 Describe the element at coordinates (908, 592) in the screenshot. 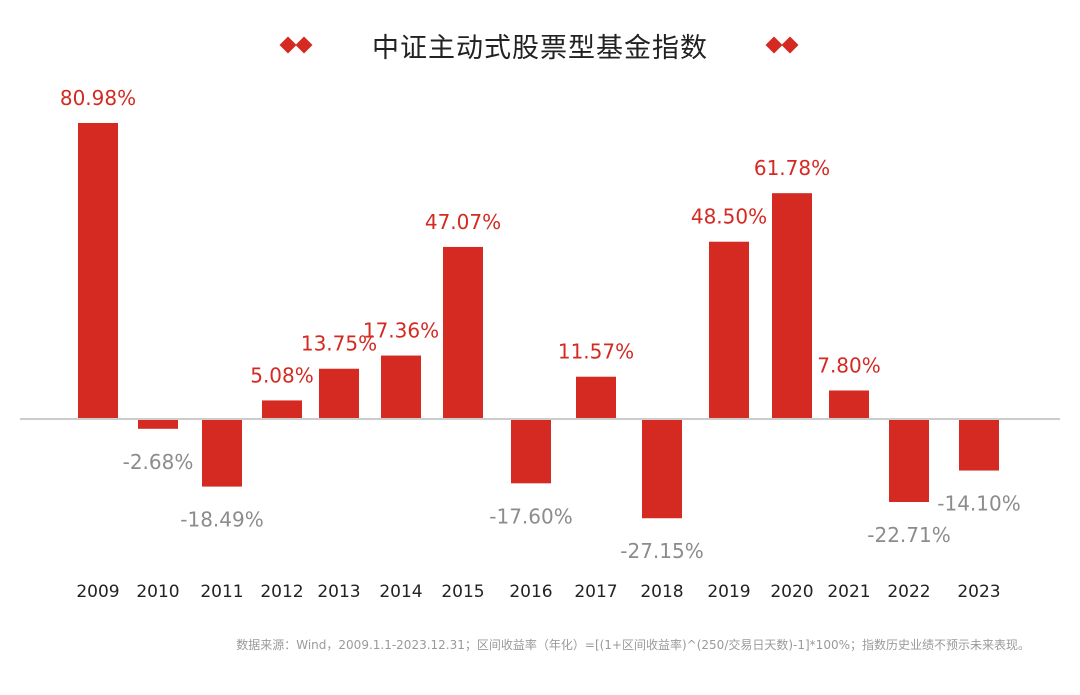

I see `x-tick-label-2022: 2022` at that location.